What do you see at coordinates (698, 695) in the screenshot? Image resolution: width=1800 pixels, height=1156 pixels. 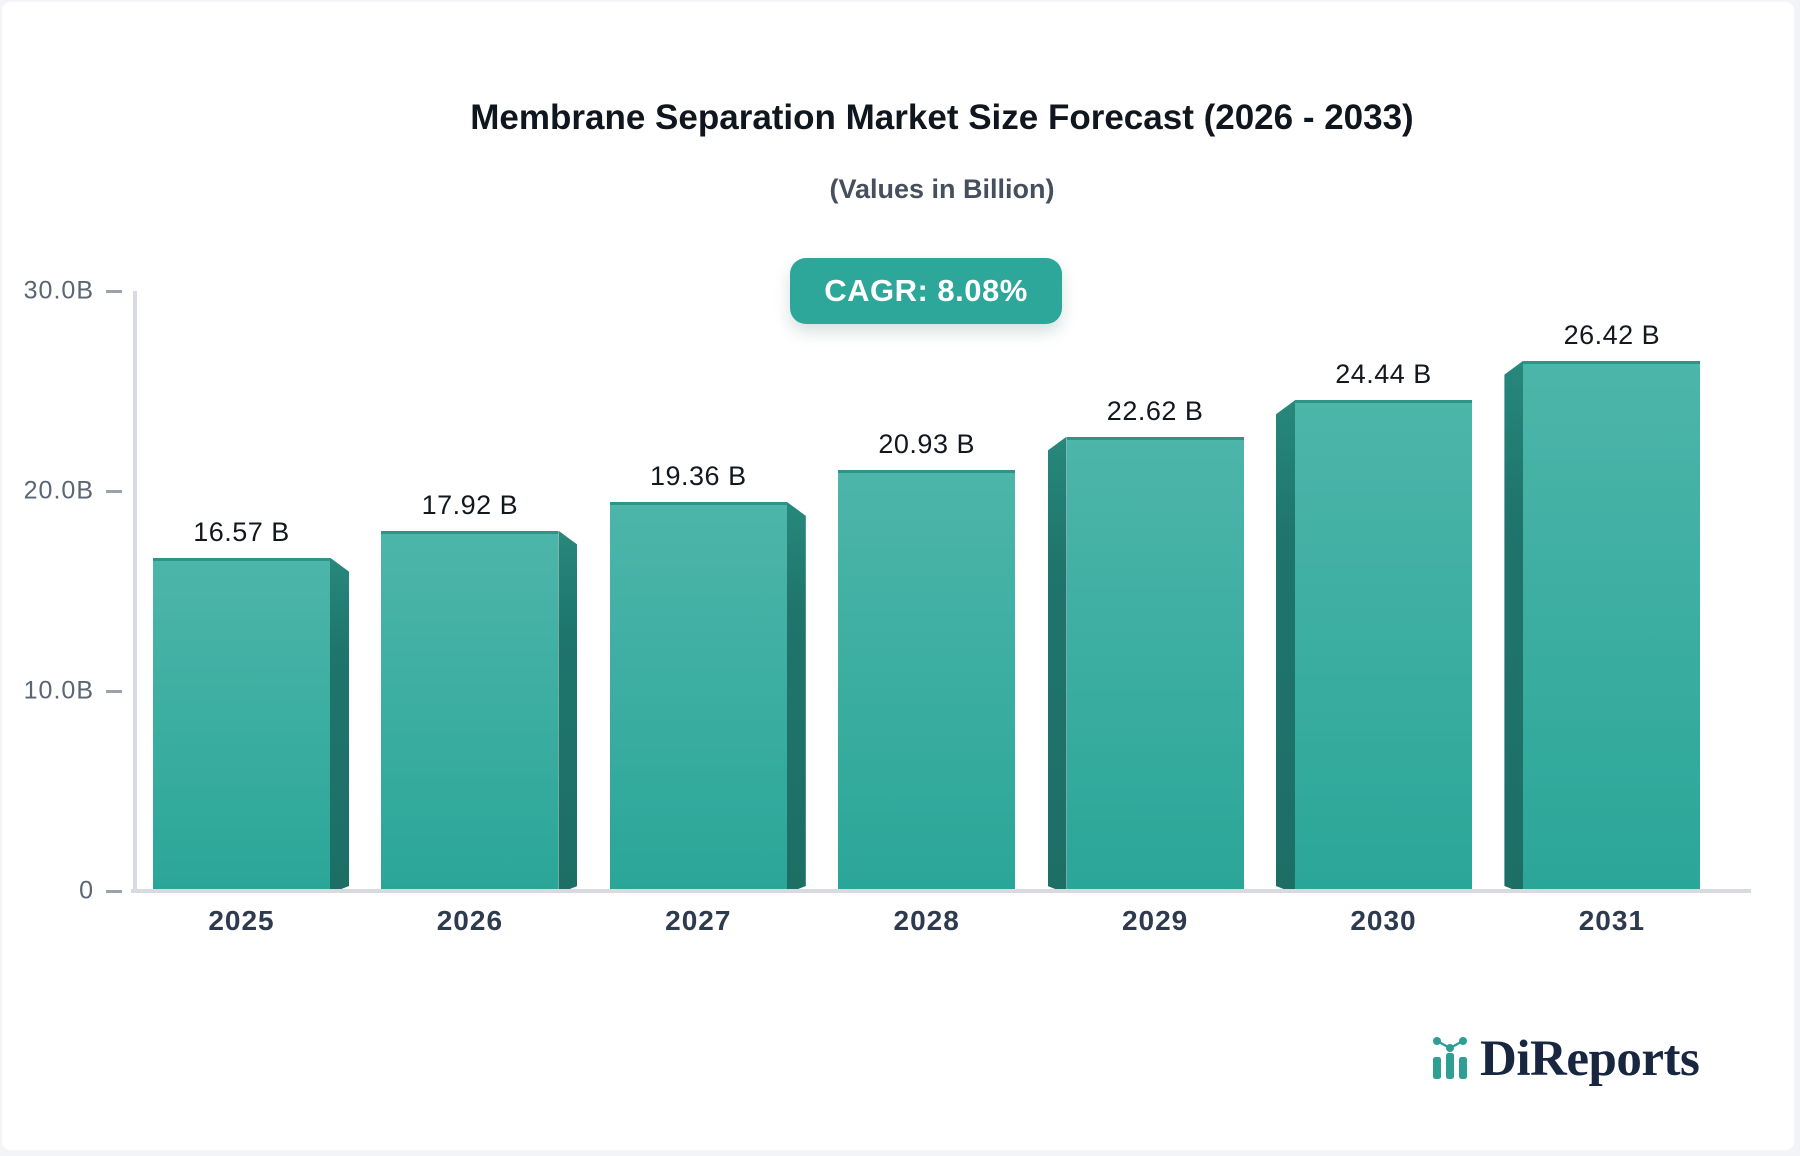 I see `bar-2027` at bounding box center [698, 695].